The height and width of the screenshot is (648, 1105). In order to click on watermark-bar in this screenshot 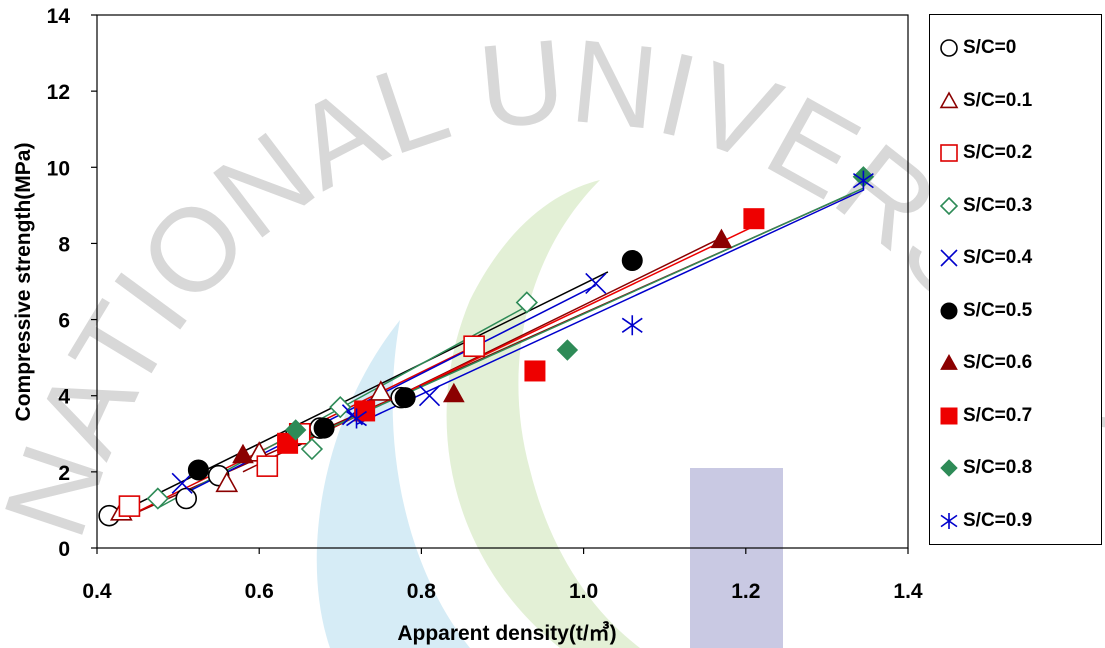, I will do `click(736, 558)`.